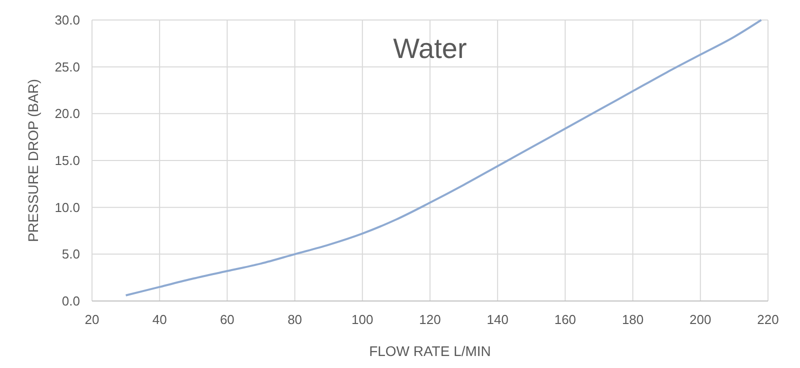 Image resolution: width=800 pixels, height=368 pixels. I want to click on x-tick-label: 40, so click(159, 319).